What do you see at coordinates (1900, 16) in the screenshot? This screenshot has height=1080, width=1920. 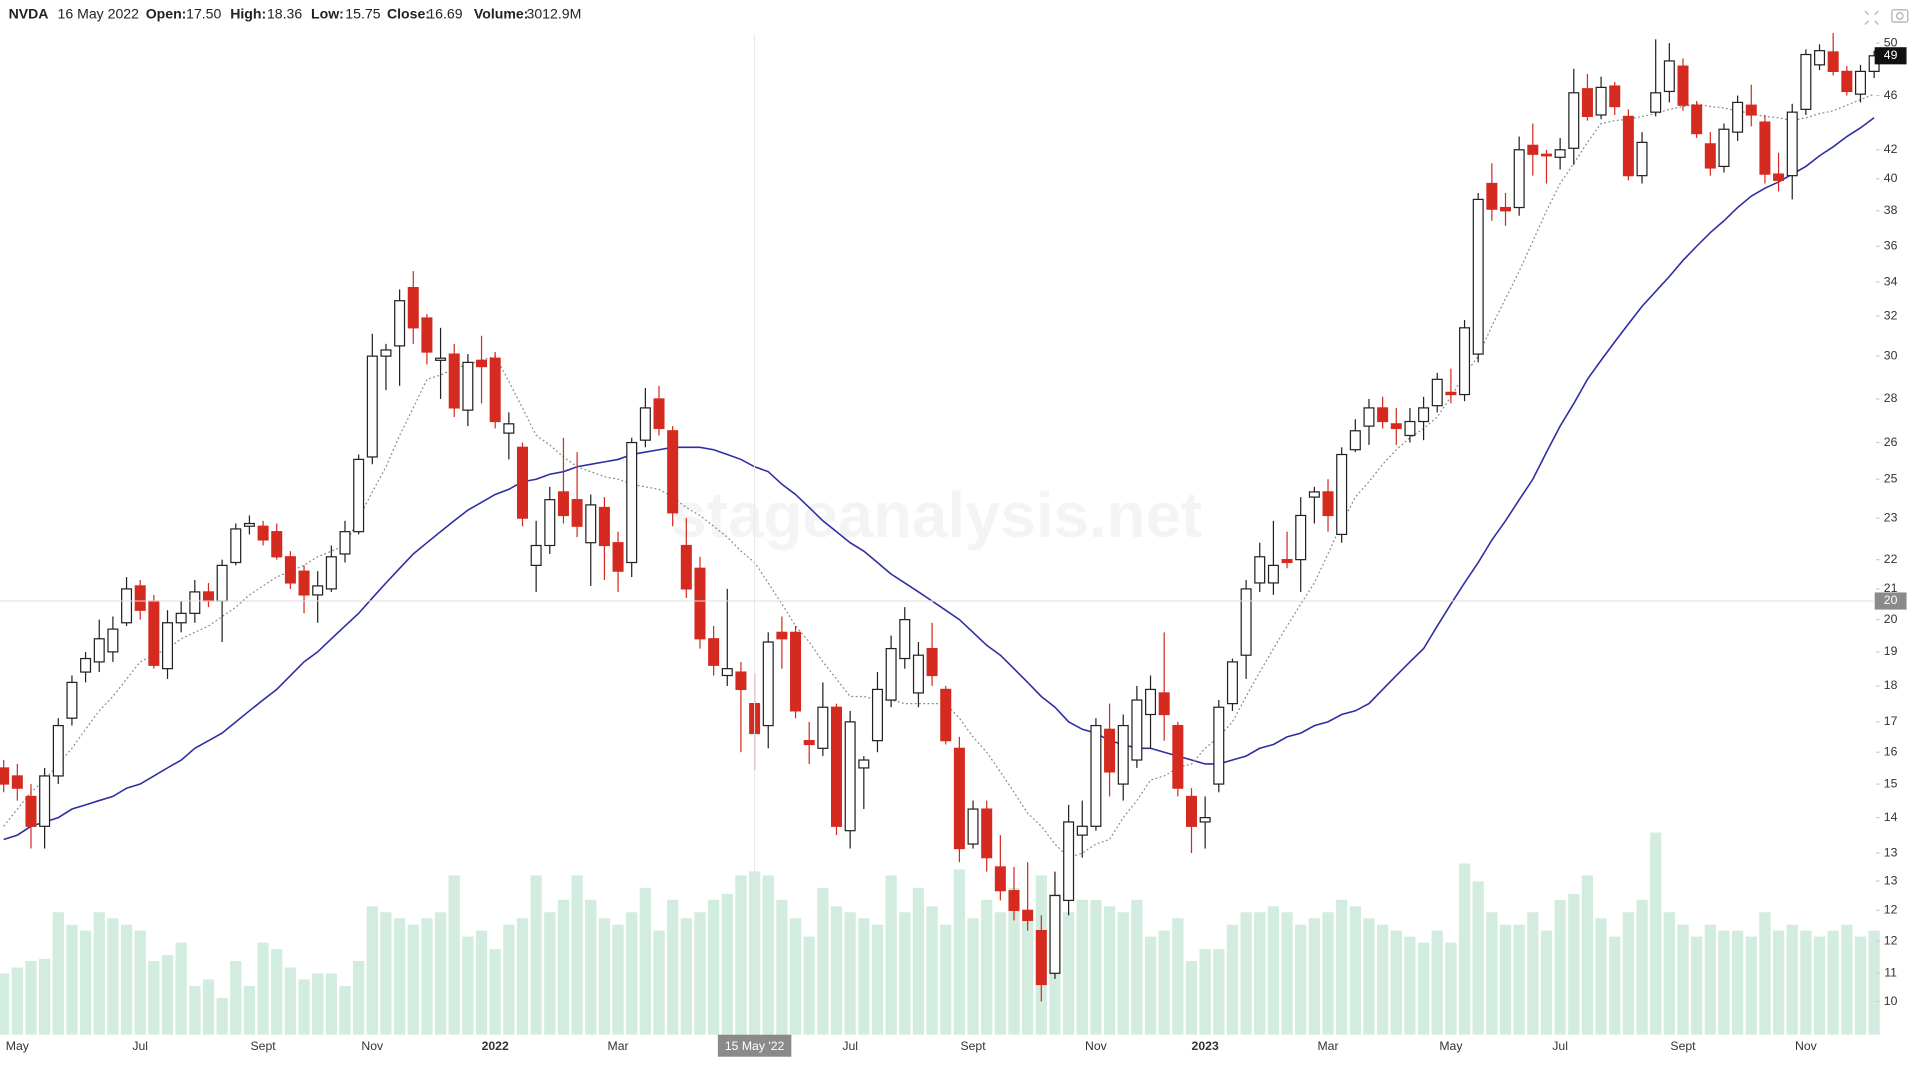 I see `snapshot-button` at bounding box center [1900, 16].